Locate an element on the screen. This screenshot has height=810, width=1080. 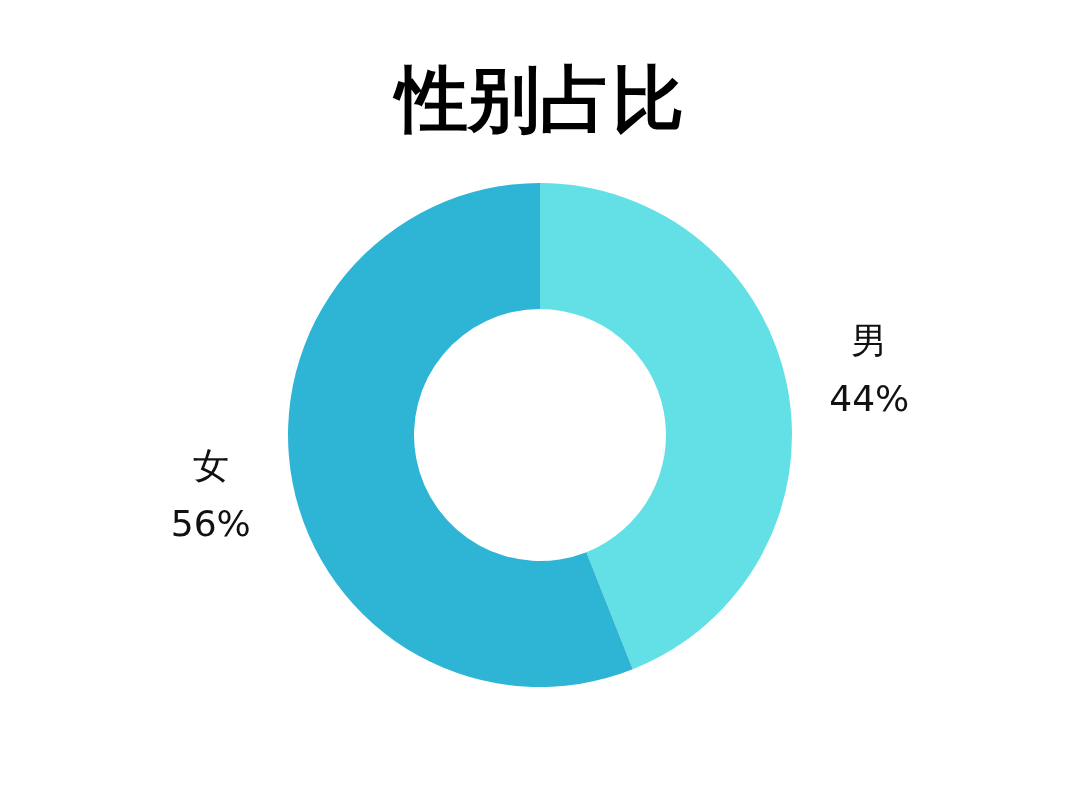
slice-label: 女 is located at coordinates (210, 466).